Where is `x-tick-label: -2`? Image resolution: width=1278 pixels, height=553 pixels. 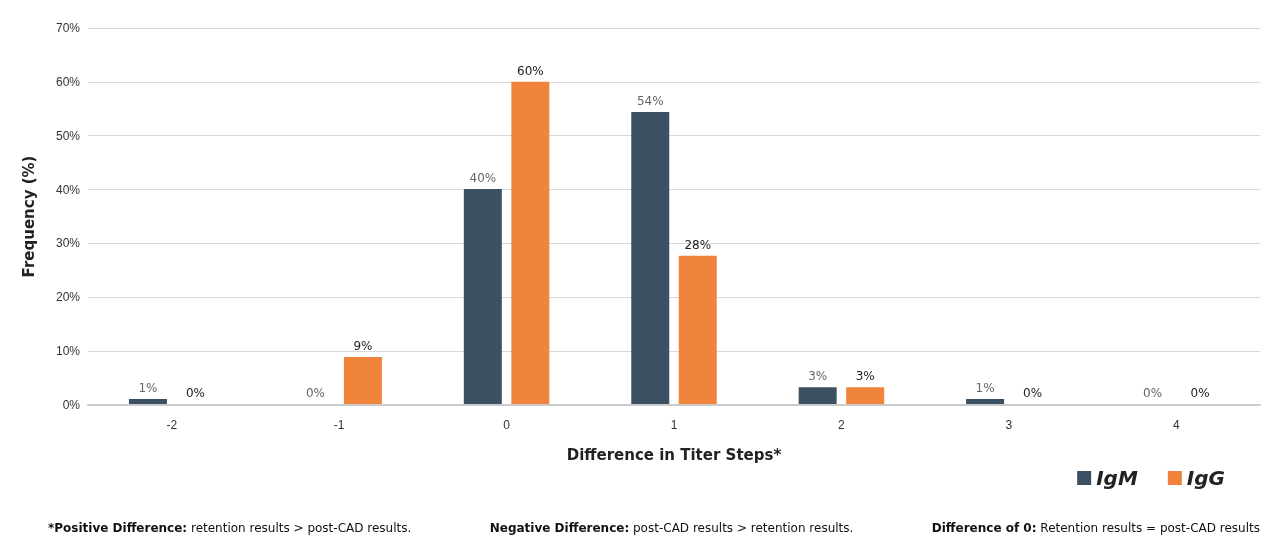
x-tick-label: -2 is located at coordinates (172, 425).